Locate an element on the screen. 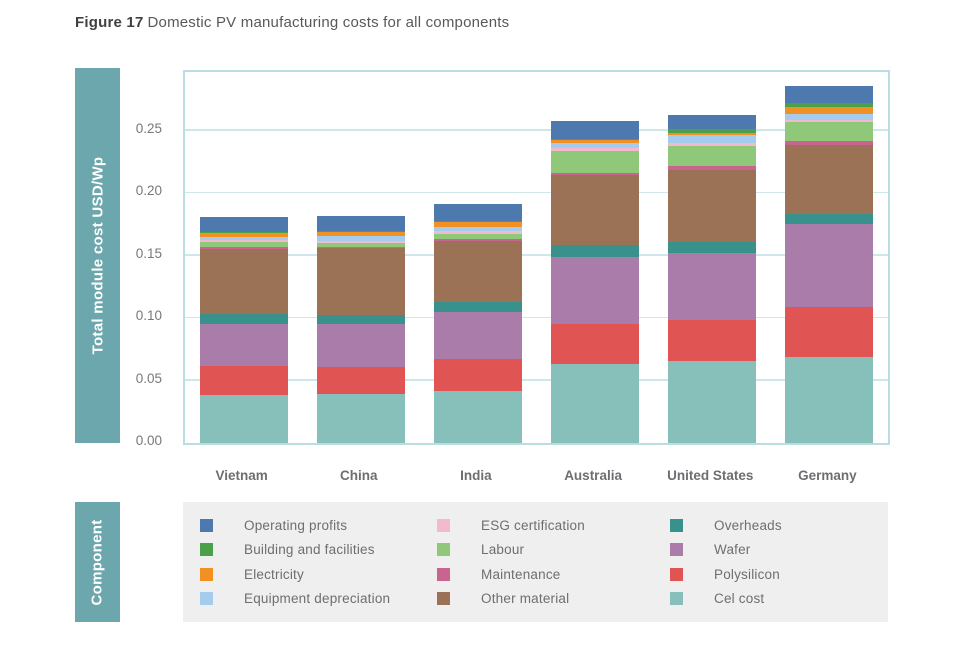 The image size is (960, 648). bar-united-states is located at coordinates (712, 279).